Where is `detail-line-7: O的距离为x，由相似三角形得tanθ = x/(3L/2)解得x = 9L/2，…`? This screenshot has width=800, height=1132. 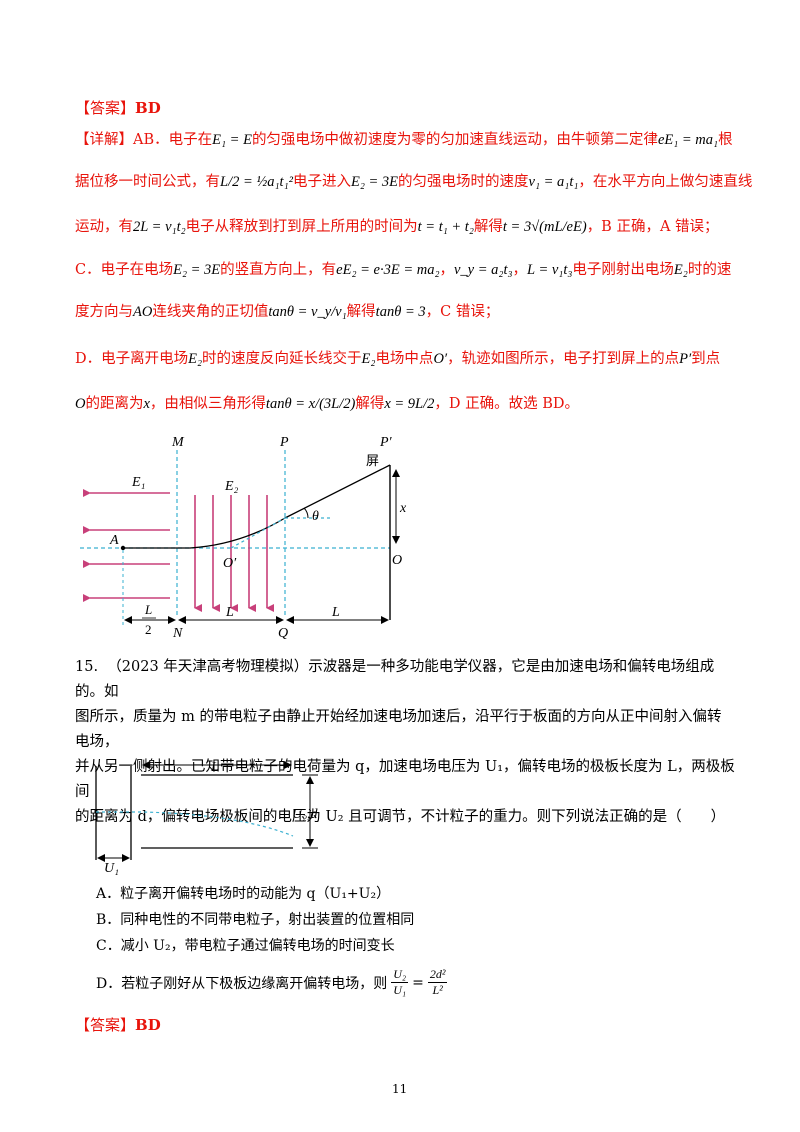 detail-line-7: O的距离为x，由相似三角形得tanθ = x/(3L/2)解得x = 9L/2，… is located at coordinates (327, 402).